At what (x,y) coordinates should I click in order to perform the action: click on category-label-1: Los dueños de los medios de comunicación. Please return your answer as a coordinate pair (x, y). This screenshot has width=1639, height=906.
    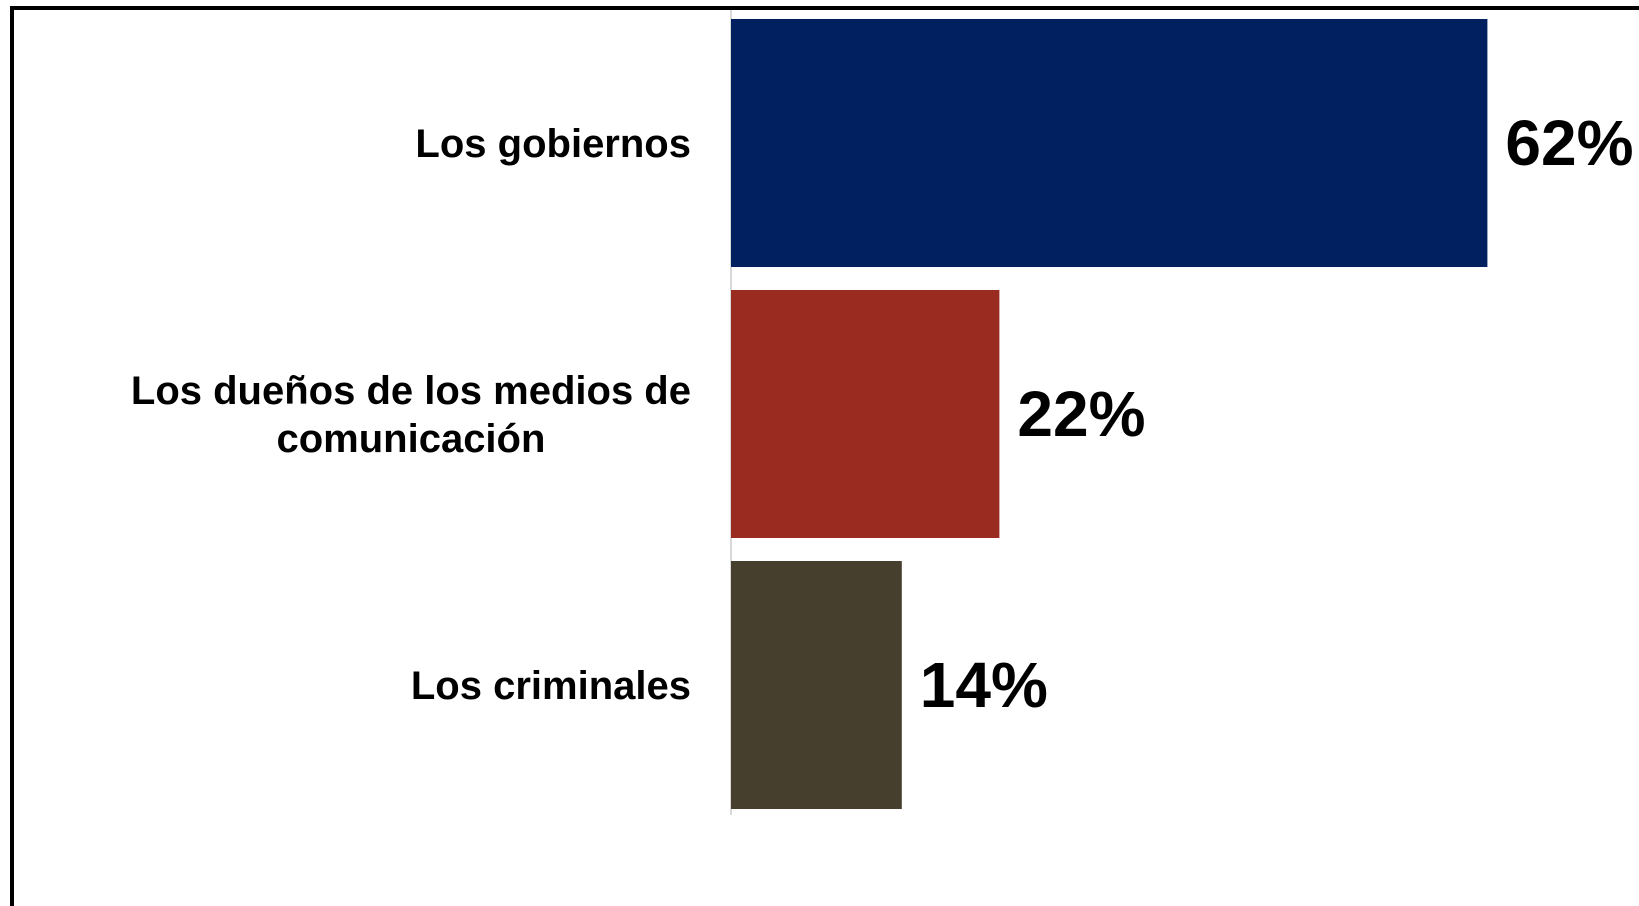
    Looking at the image, I should click on (411, 415).